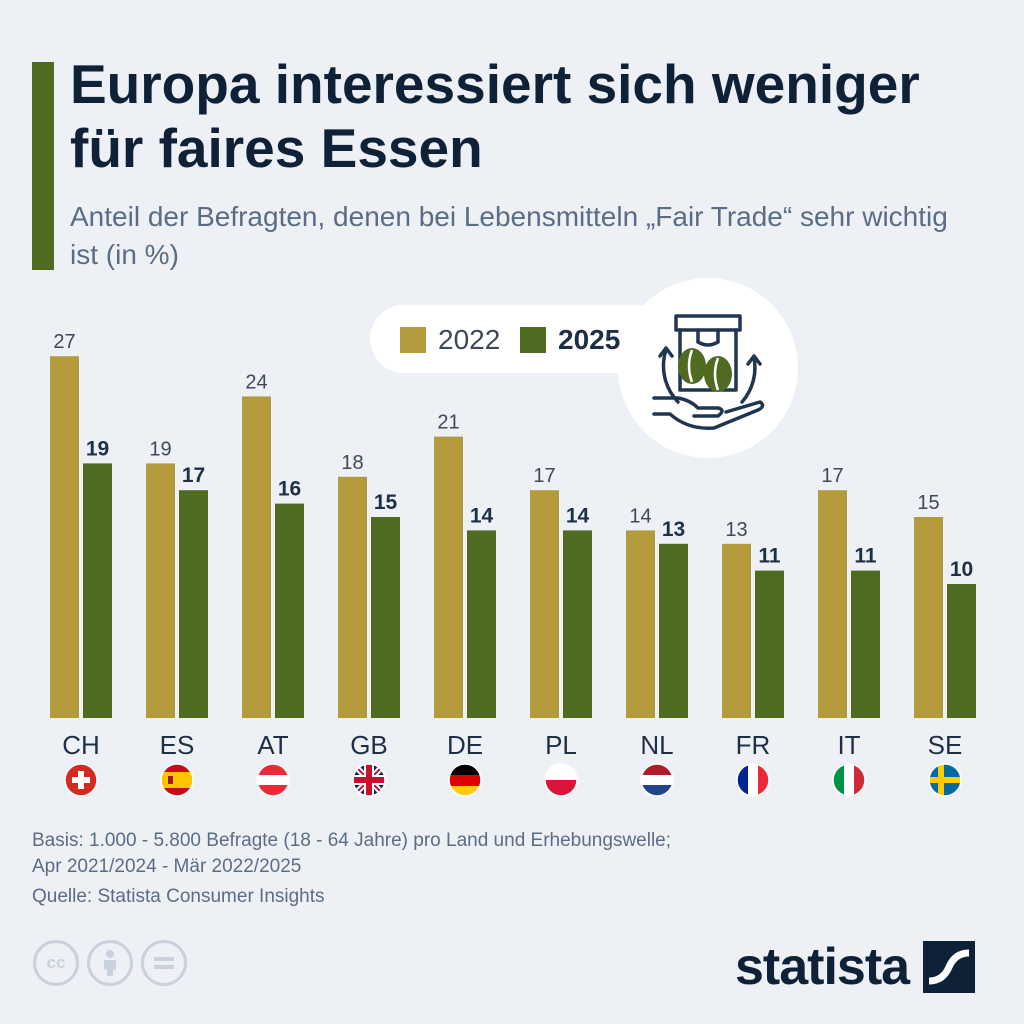 The image size is (1024, 1024). I want to click on flag-italy-icon, so click(849, 780).